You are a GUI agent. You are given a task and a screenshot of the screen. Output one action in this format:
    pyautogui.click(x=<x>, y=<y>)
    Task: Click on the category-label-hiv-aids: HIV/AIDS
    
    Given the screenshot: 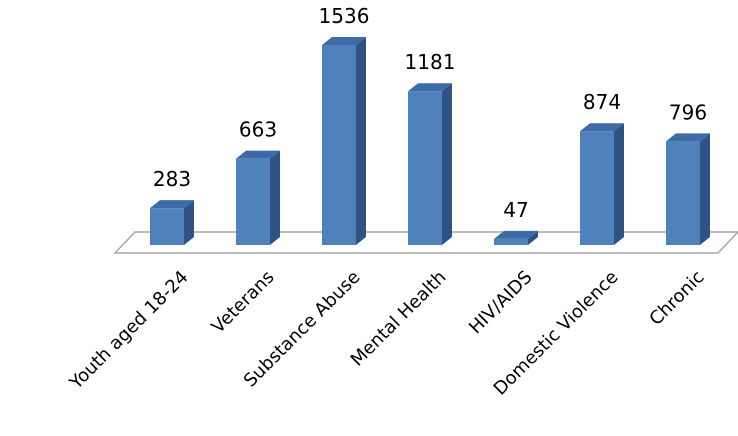 What is the action you would take?
    pyautogui.click(x=501, y=303)
    